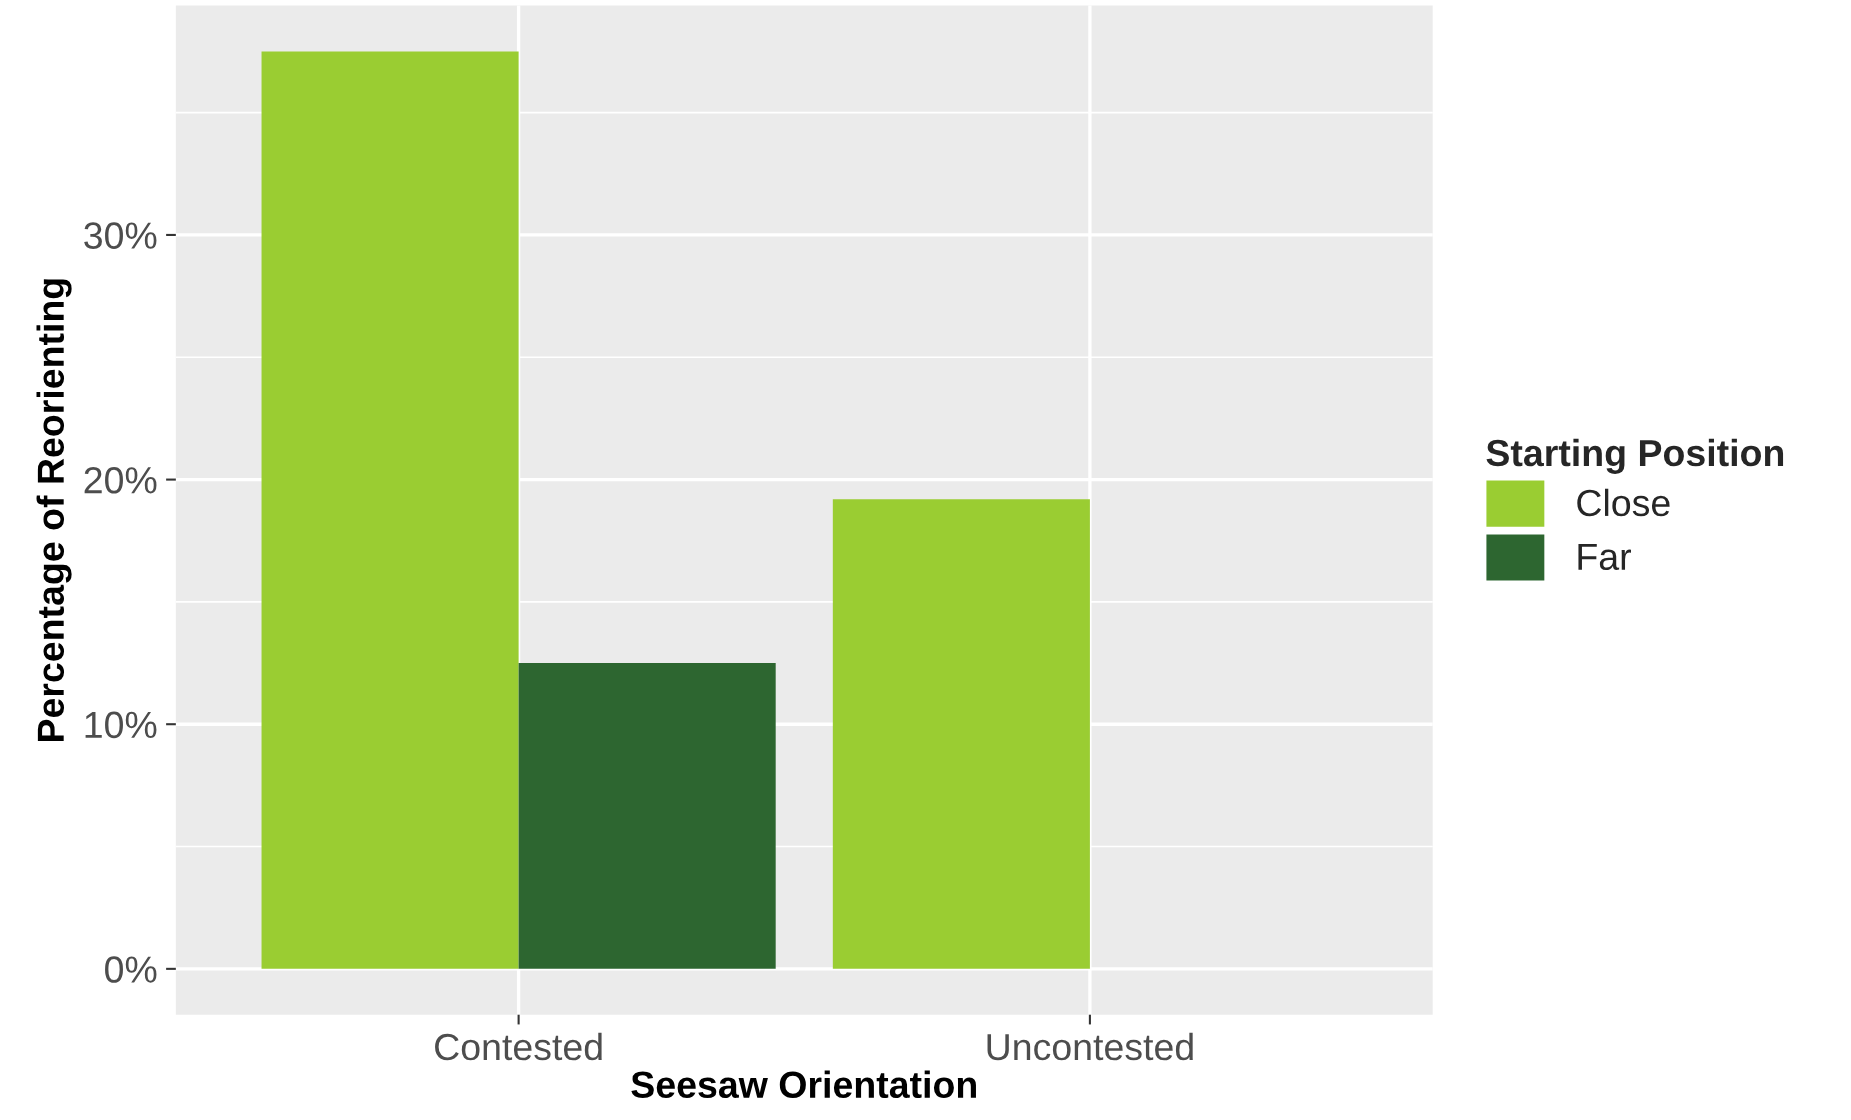 The width and height of the screenshot is (1851, 1120). I want to click on legend-label: Far, so click(1605, 557).